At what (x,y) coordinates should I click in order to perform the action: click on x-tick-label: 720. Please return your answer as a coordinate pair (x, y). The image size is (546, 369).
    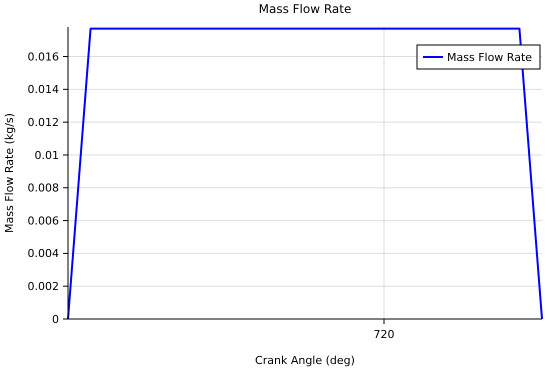
    Looking at the image, I should click on (384, 334).